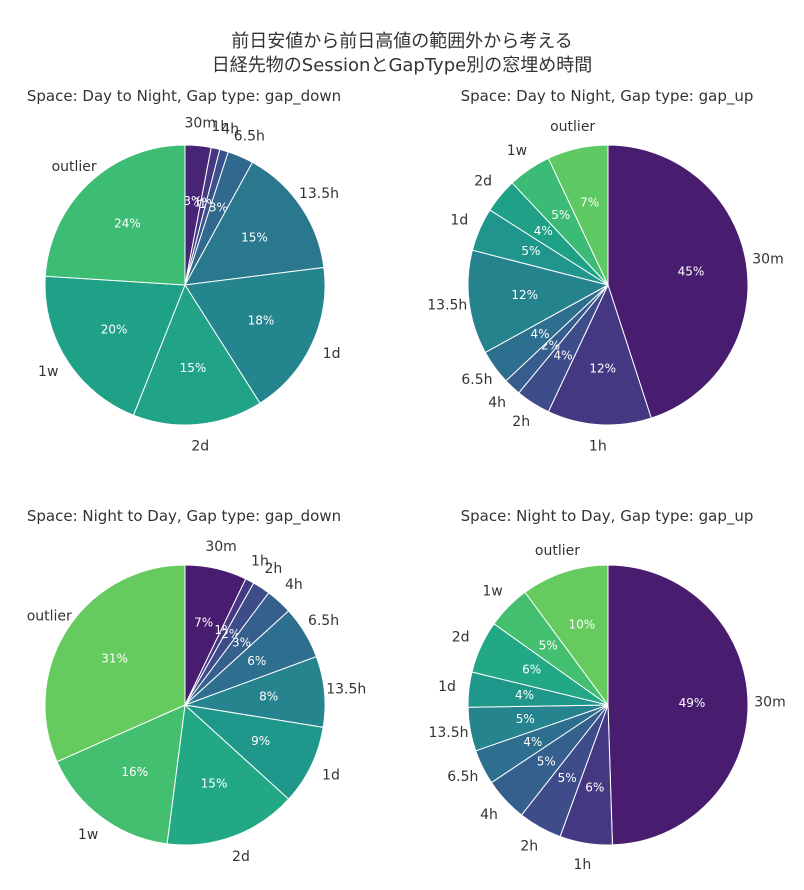 The height and width of the screenshot is (890, 804). What do you see at coordinates (402, 65) in the screenshot?
I see `chart-title-line-2: 日経先物のSessionとGapType別の窓埋め時間` at bounding box center [402, 65].